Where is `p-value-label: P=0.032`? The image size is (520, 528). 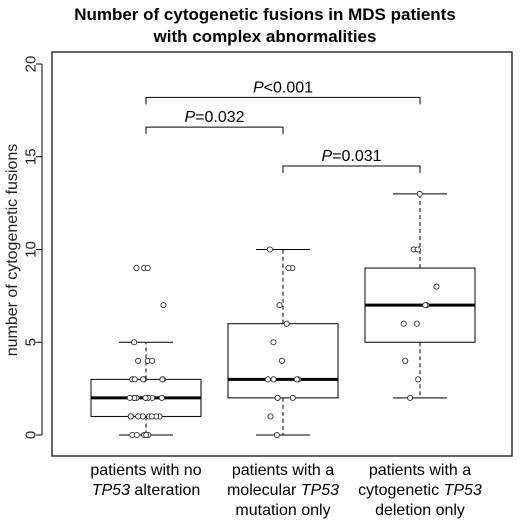 p-value-label: P=0.032 is located at coordinates (214, 117).